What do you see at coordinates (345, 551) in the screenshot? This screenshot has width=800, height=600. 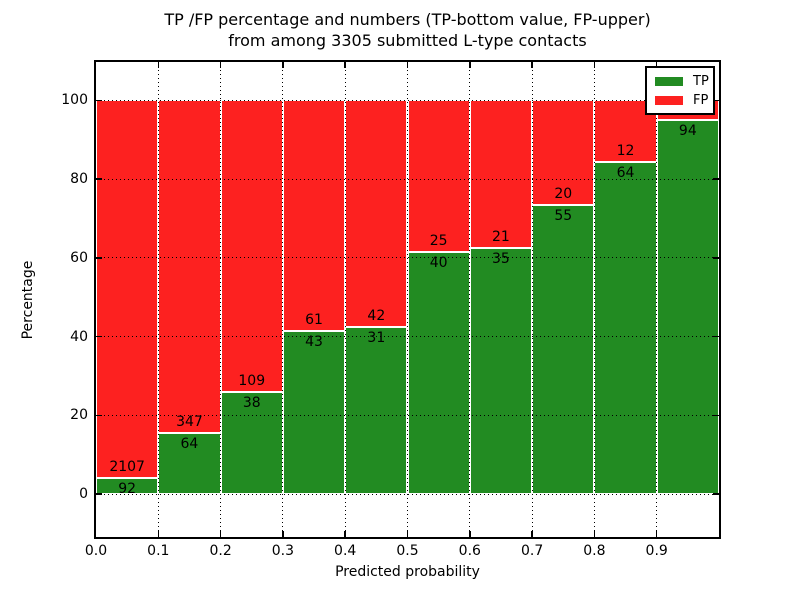 I see `x-tick-label-0.4: 0.4` at bounding box center [345, 551].